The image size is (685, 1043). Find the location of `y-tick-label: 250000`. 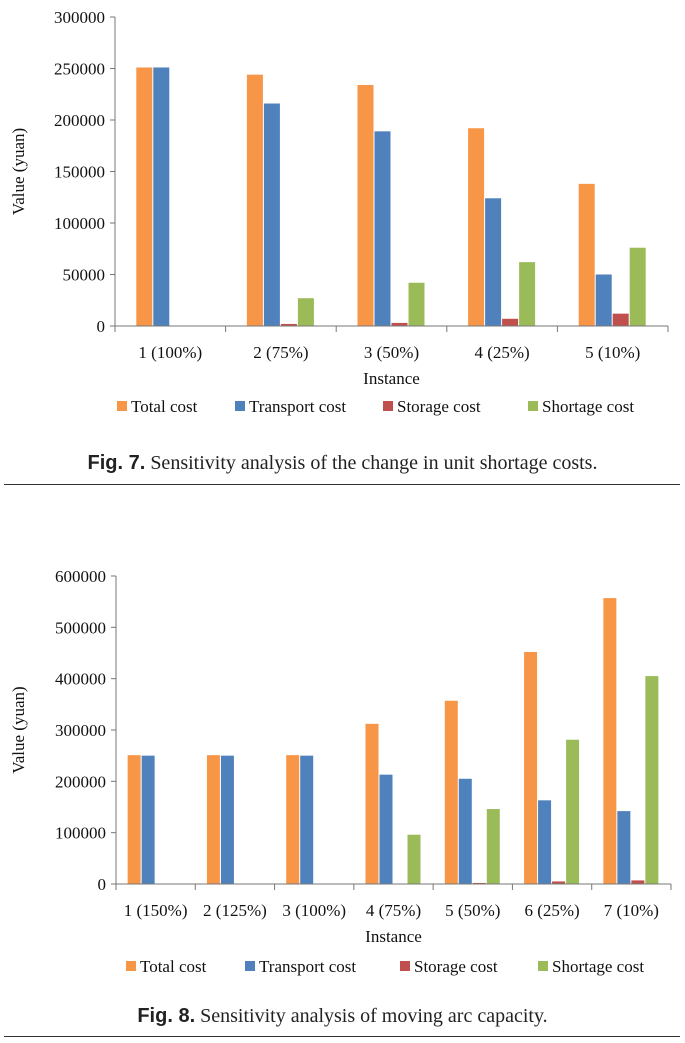

y-tick-label: 250000 is located at coordinates (79, 69).